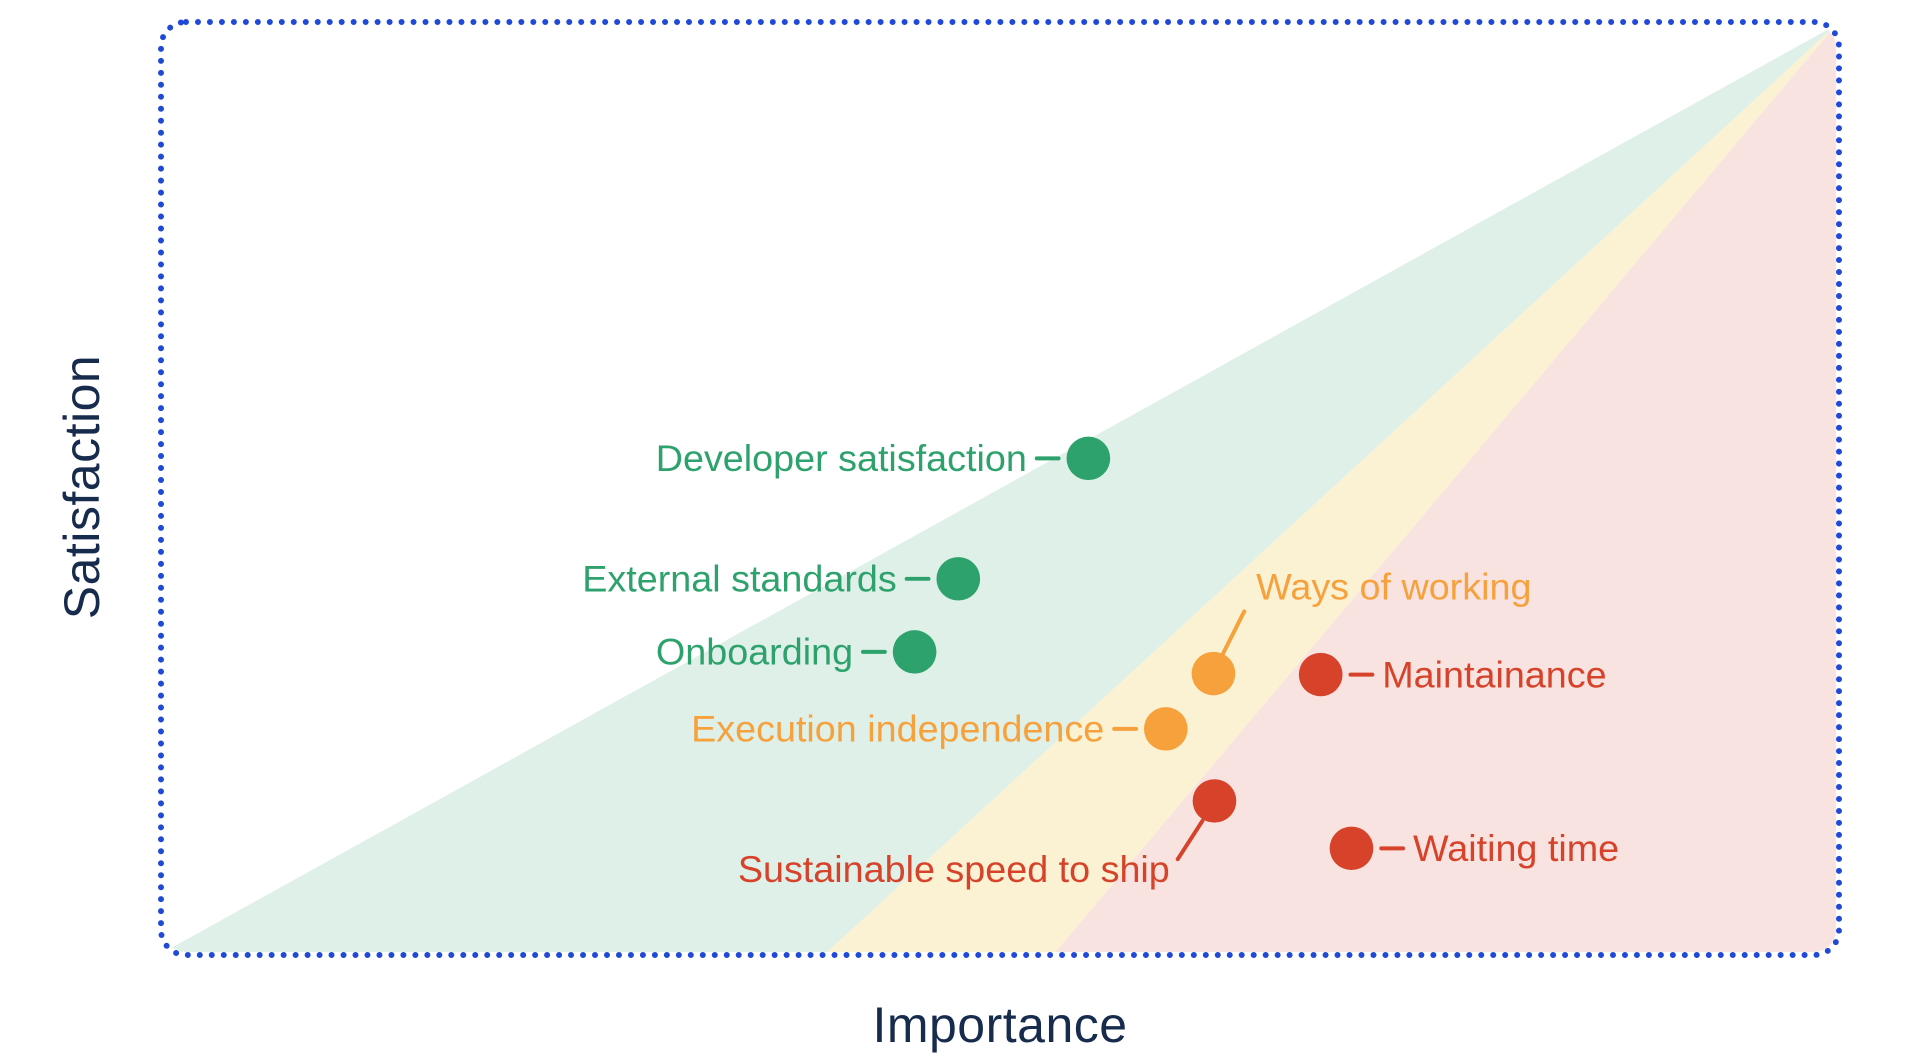 The width and height of the screenshot is (1920, 1063). Describe the element at coordinates (739, 579) in the screenshot. I see `point-label: External standards` at that location.